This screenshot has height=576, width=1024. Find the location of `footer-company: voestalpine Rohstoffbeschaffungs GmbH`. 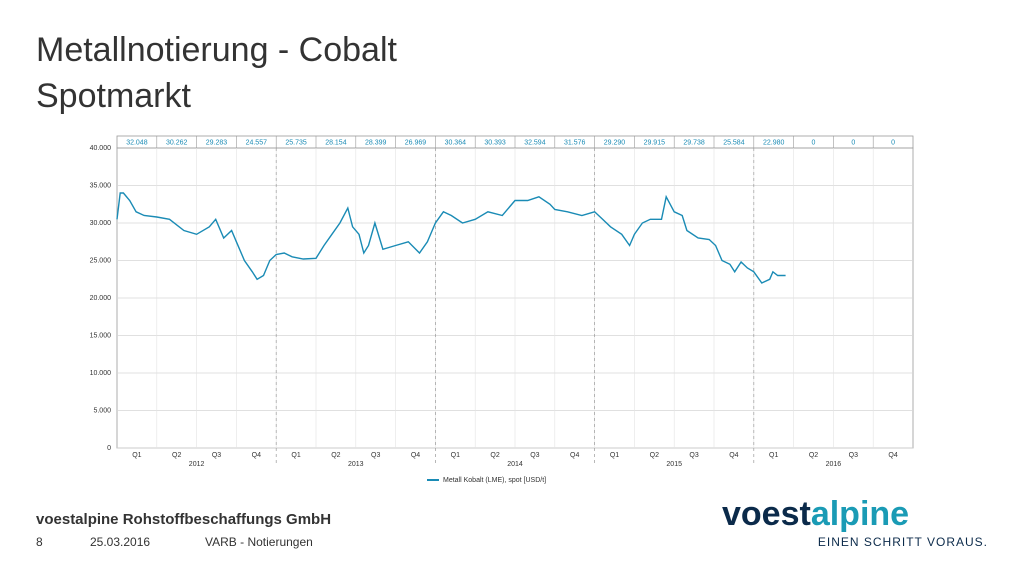

footer-company: voestalpine Rohstoffbeschaffungs GmbH is located at coordinates (183, 519).